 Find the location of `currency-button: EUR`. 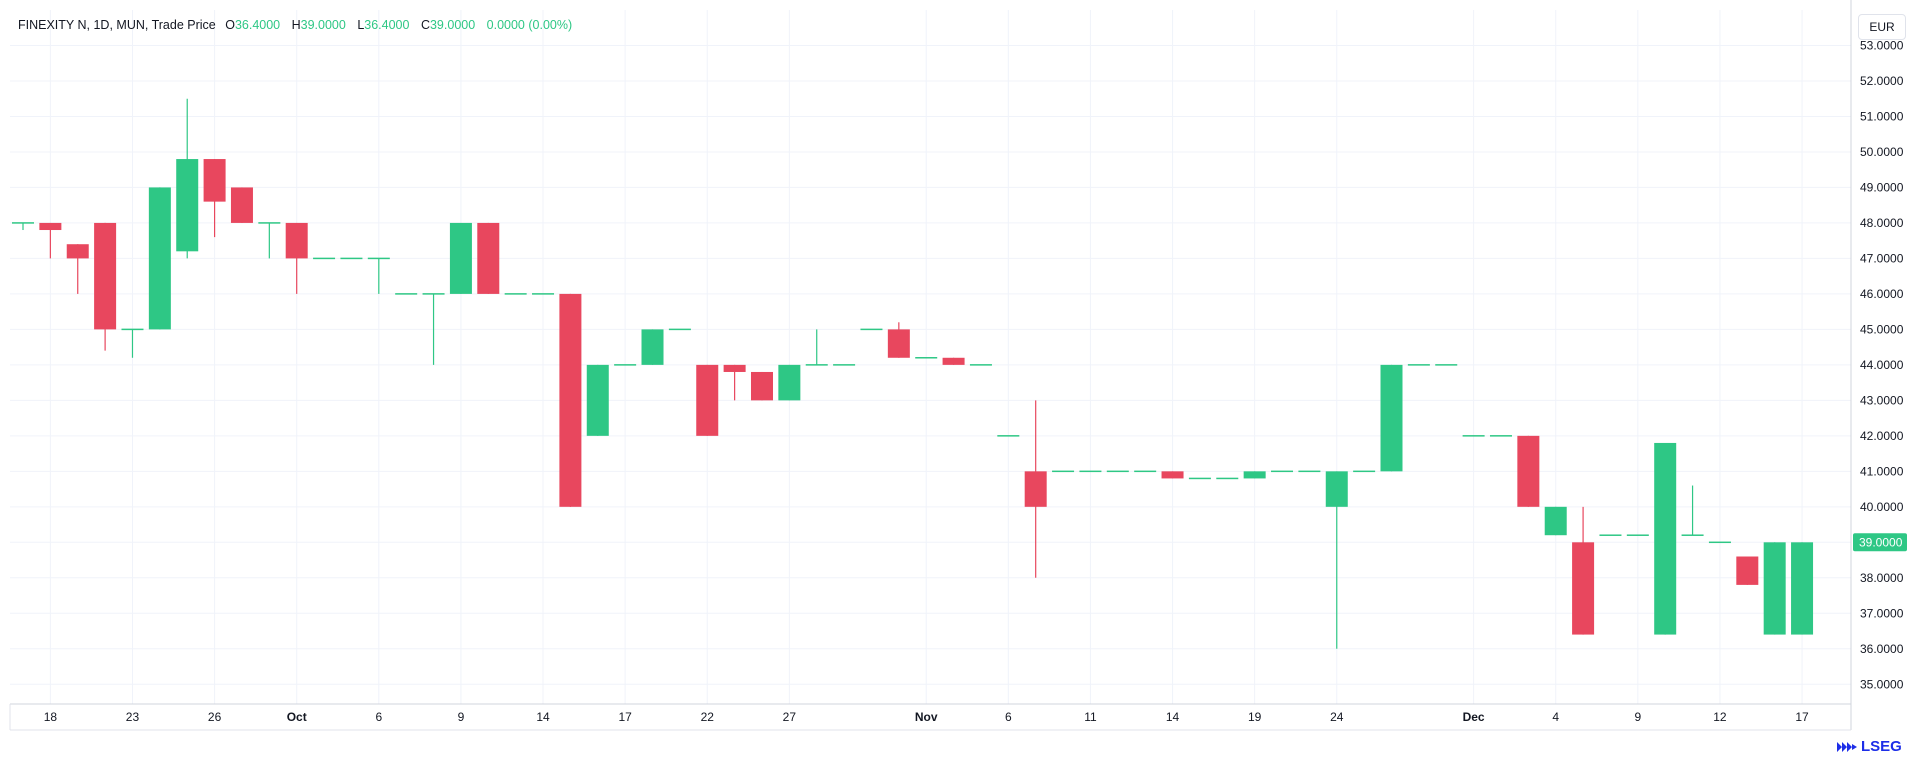

currency-button: EUR is located at coordinates (1882, 27).